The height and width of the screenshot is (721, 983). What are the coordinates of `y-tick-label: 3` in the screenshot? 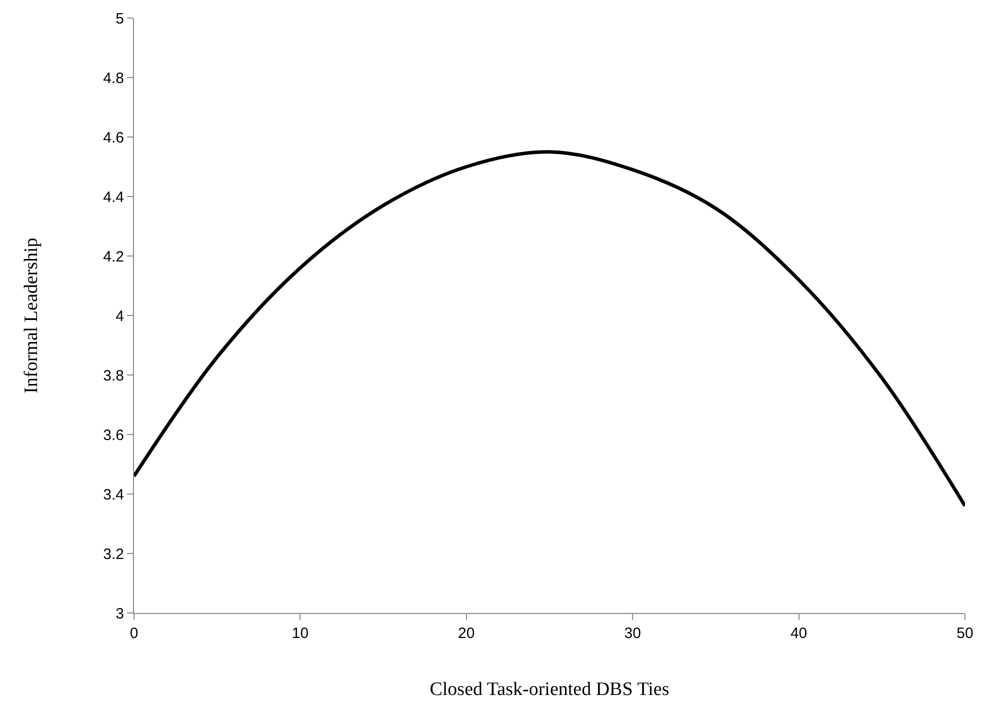 It's located at (120, 613).